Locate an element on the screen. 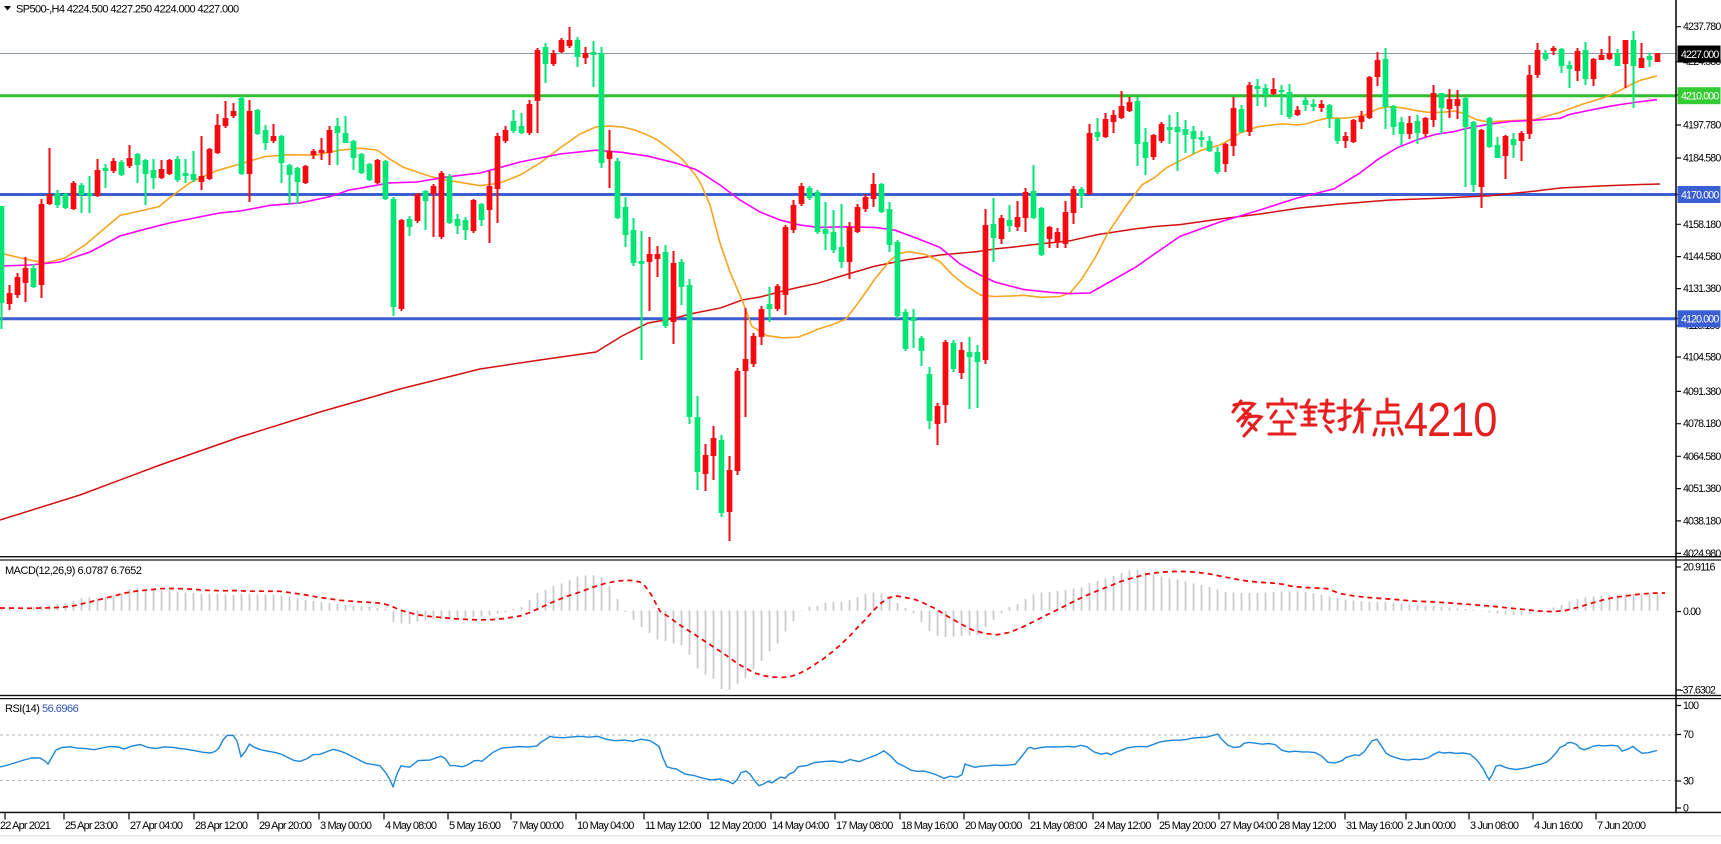  svg-text: 18 May 16:00 is located at coordinates (929, 826).